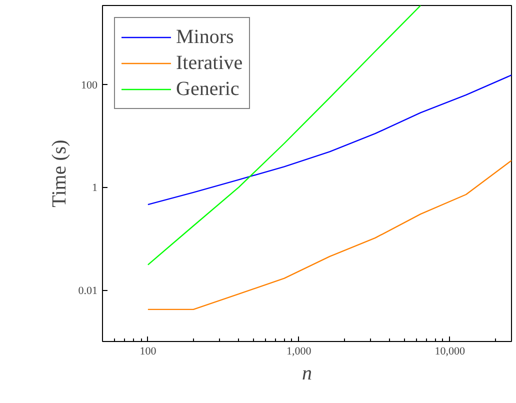 The height and width of the screenshot is (403, 516). I want to click on legend-label: Minors, so click(205, 37).